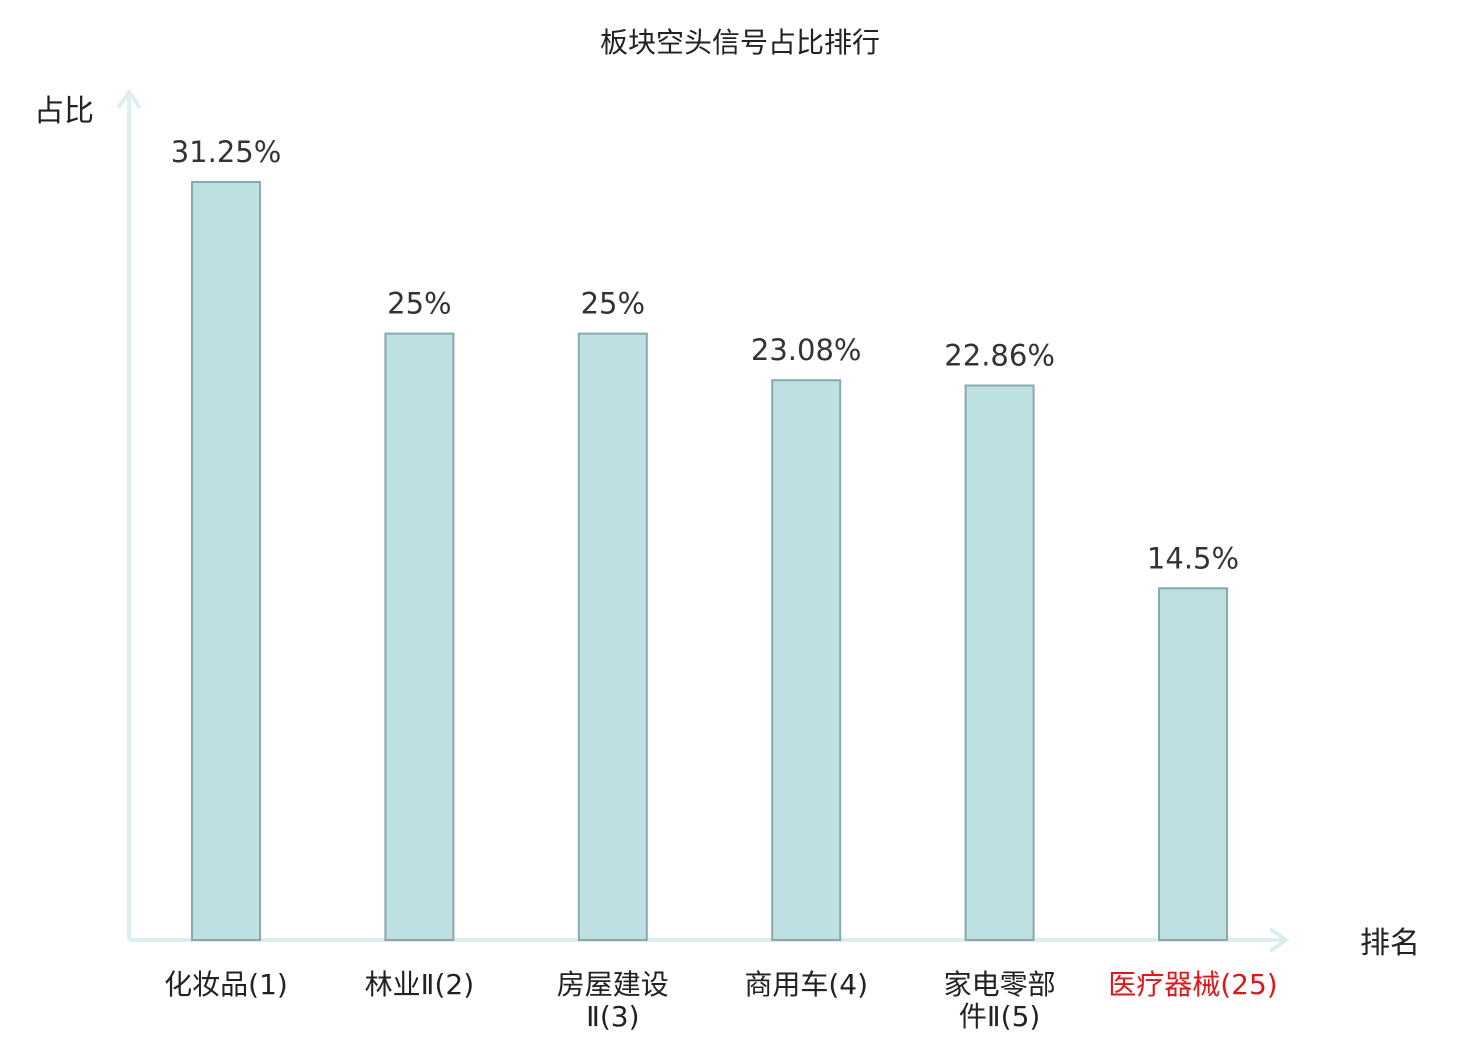 This screenshot has width=1480, height=1040. What do you see at coordinates (613, 304) in the screenshot?
I see `value-label-3: 25%` at bounding box center [613, 304].